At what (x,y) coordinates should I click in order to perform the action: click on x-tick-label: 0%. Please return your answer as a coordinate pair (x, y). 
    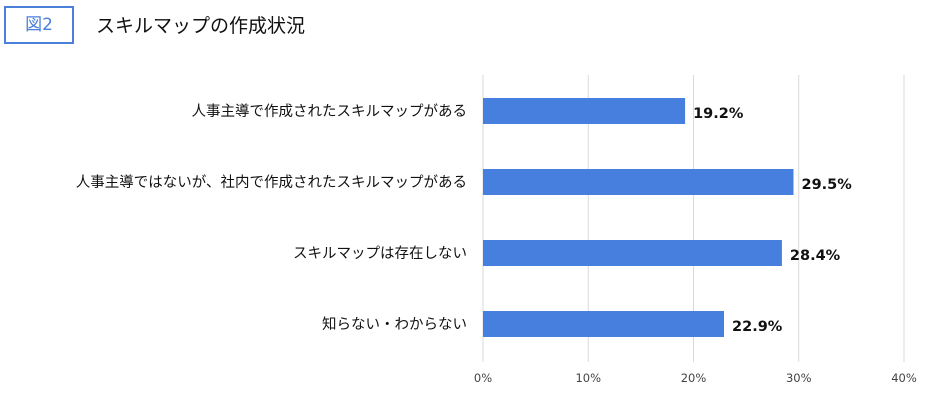
    Looking at the image, I should click on (483, 378).